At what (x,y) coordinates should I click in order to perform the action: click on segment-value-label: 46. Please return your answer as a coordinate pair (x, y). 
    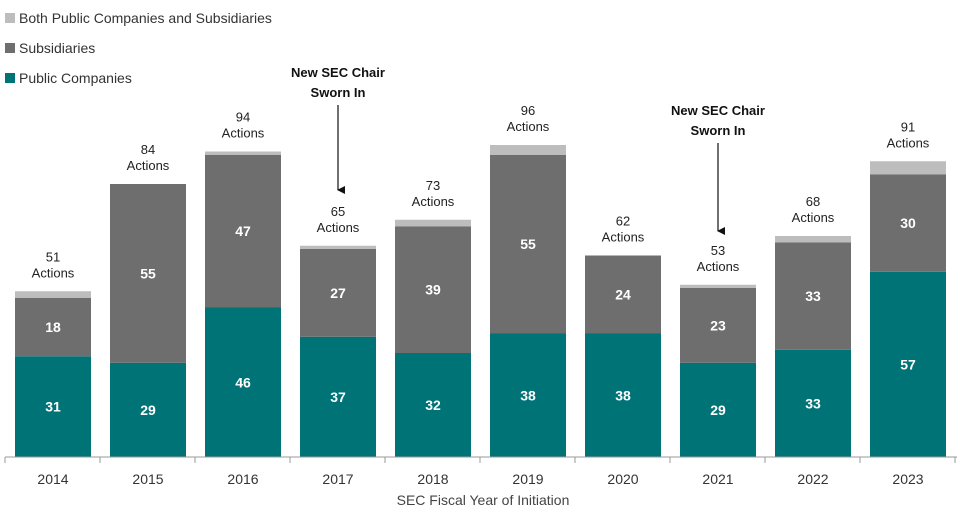
    Looking at the image, I should click on (243, 382).